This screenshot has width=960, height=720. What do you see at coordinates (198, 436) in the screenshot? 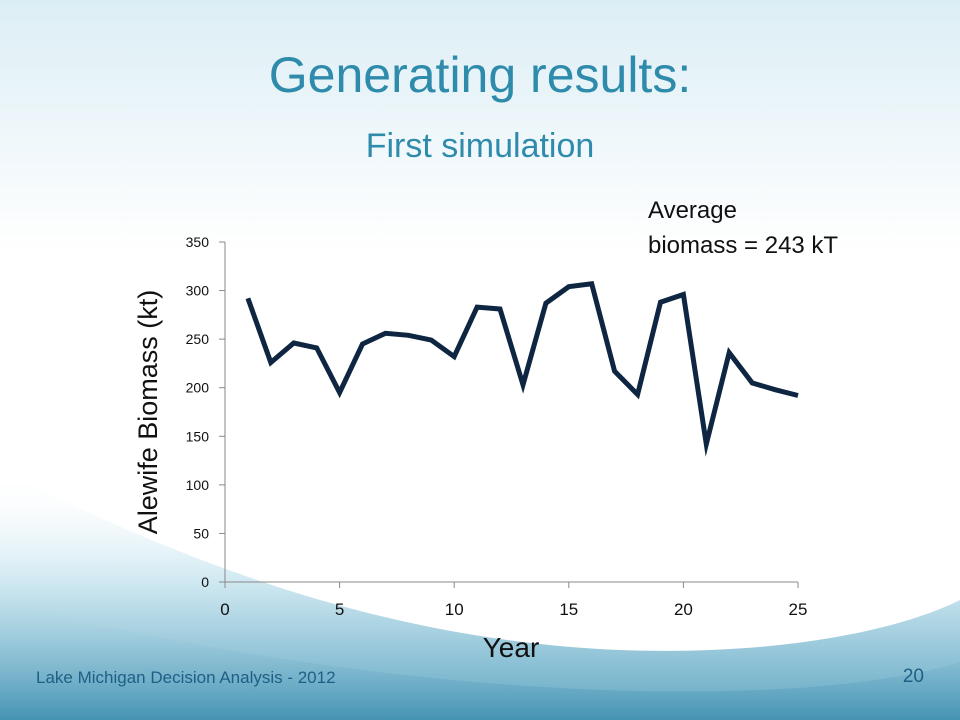
I see `y-tick-label: 150` at bounding box center [198, 436].